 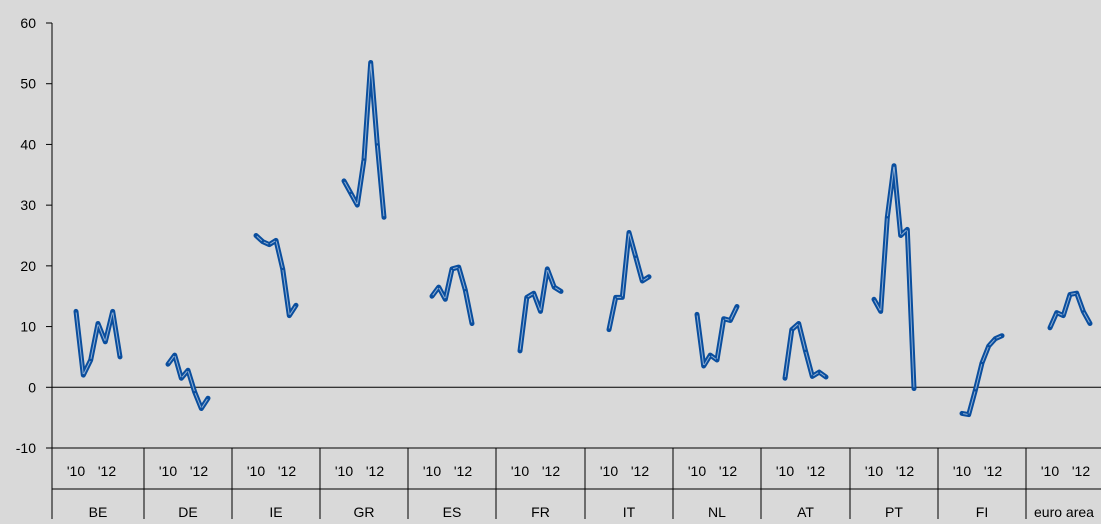 I want to click on category-label: AT, so click(x=805, y=511).